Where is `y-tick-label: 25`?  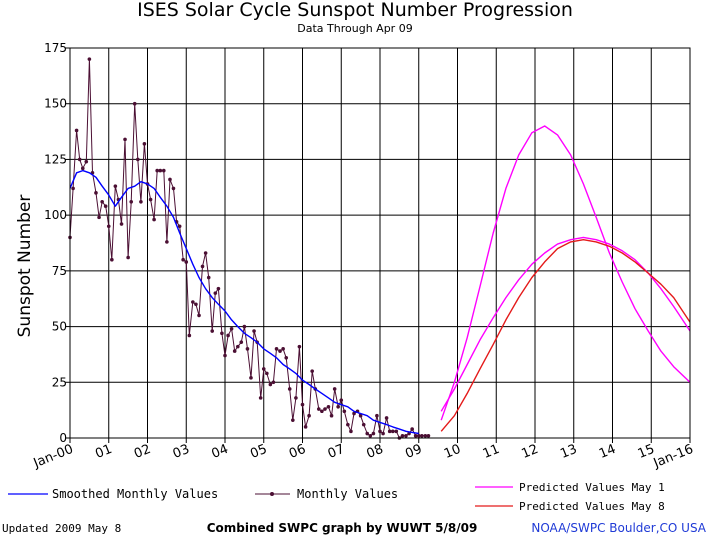 y-tick-label: 25 is located at coordinates (59, 382).